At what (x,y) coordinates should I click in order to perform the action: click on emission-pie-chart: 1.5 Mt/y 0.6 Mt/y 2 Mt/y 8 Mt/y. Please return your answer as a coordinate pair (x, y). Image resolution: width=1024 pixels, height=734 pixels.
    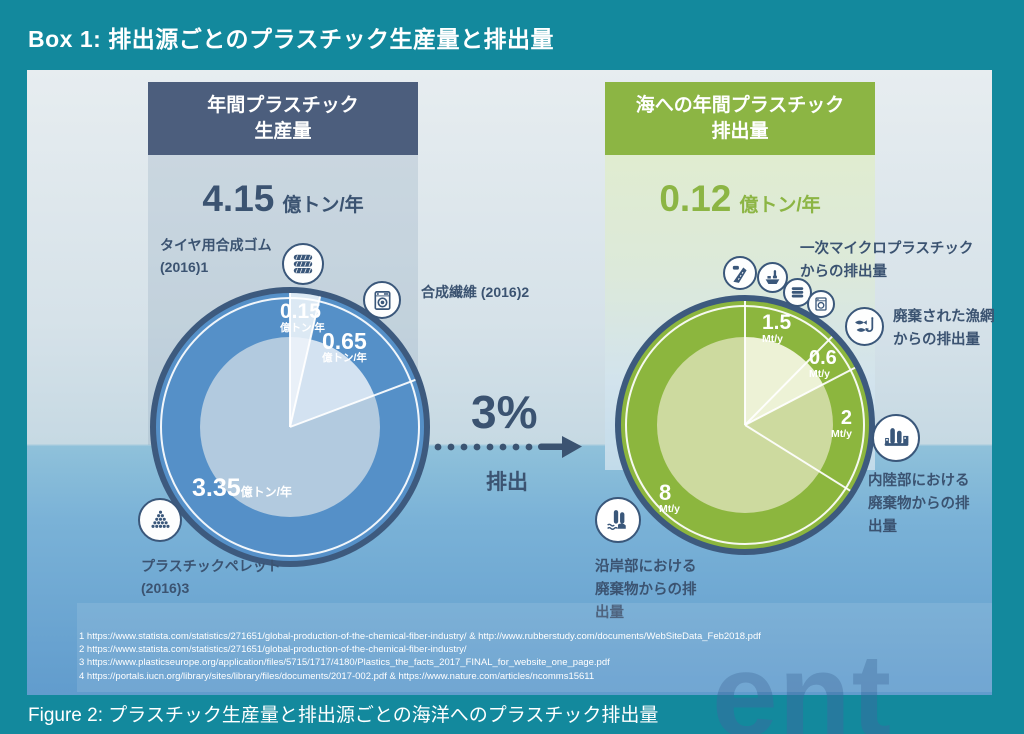
    Looking at the image, I should click on (745, 425).